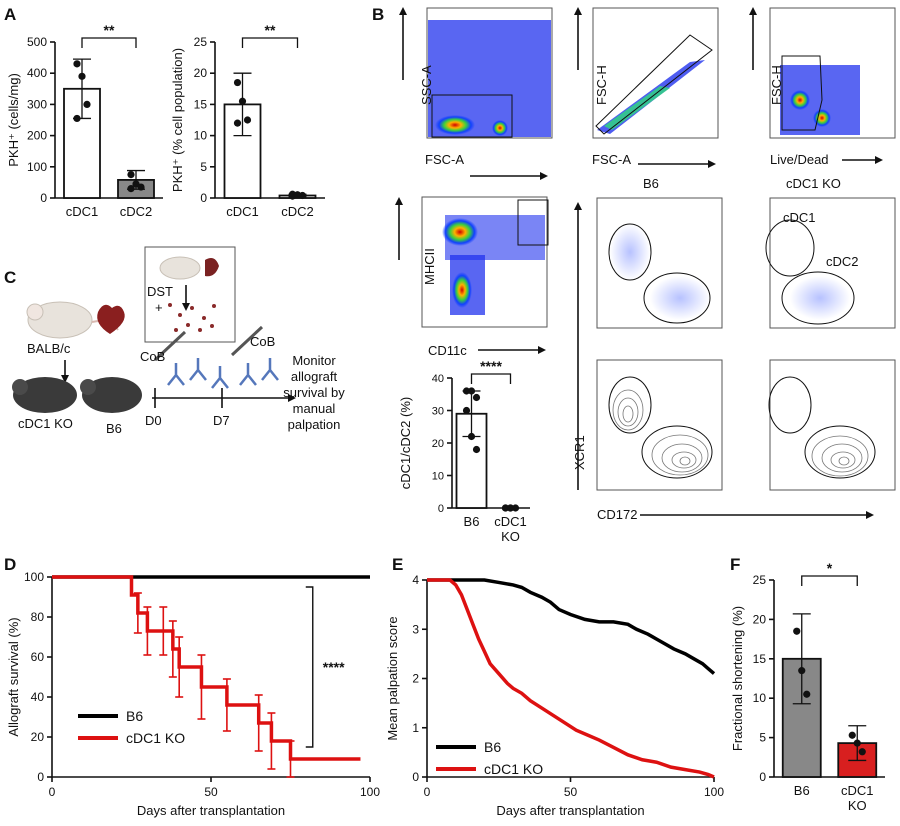  Describe the element at coordinates (438, 412) in the screenshot. I see `y-tick-label: 30` at that location.